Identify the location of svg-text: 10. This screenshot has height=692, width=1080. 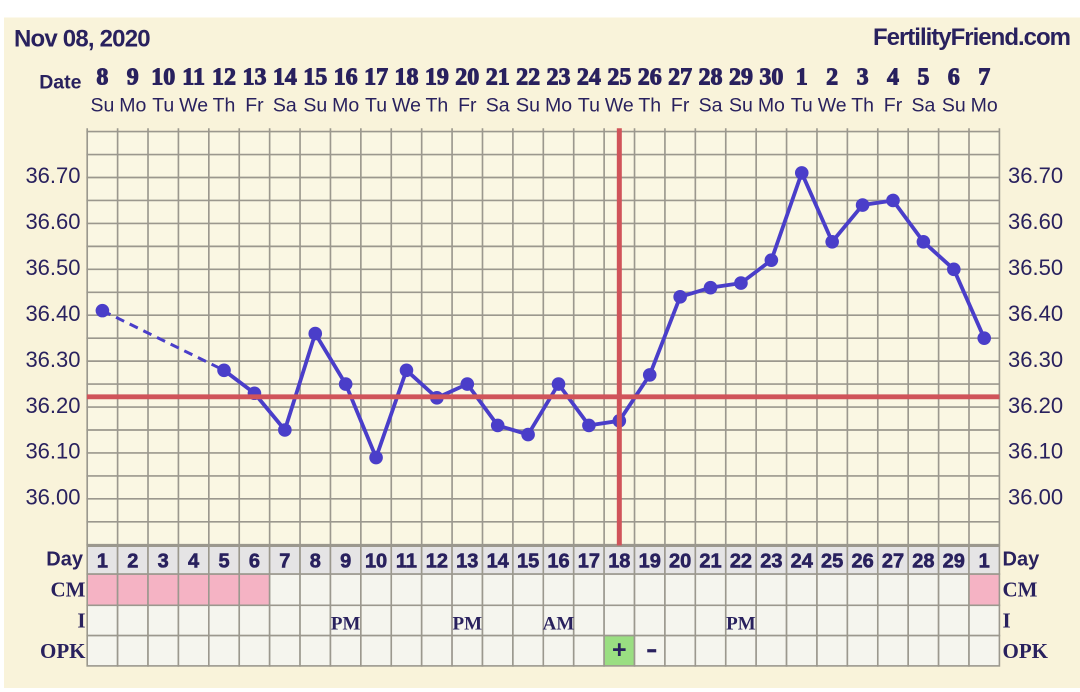
(376, 561).